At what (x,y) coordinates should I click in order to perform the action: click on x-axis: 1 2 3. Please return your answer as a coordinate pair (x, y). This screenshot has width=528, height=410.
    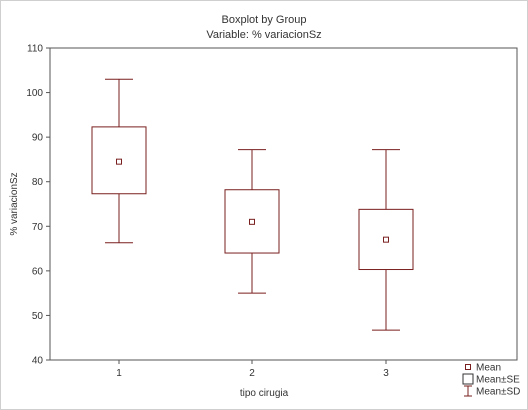
    Looking at the image, I should click on (252, 369).